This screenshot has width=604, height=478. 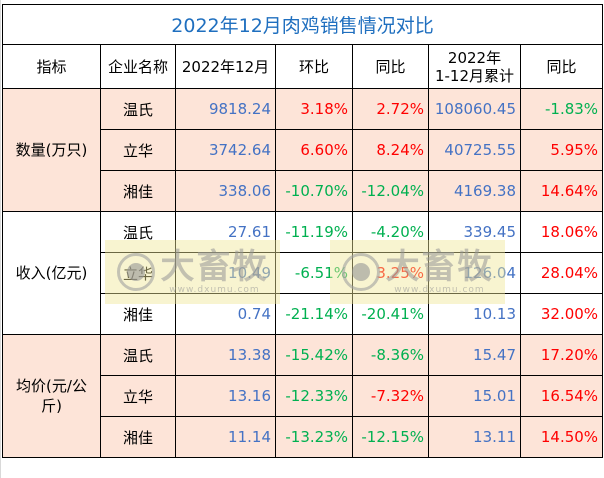 I want to click on cumulative-yoy-cell: 18.06%, so click(x=561, y=232).